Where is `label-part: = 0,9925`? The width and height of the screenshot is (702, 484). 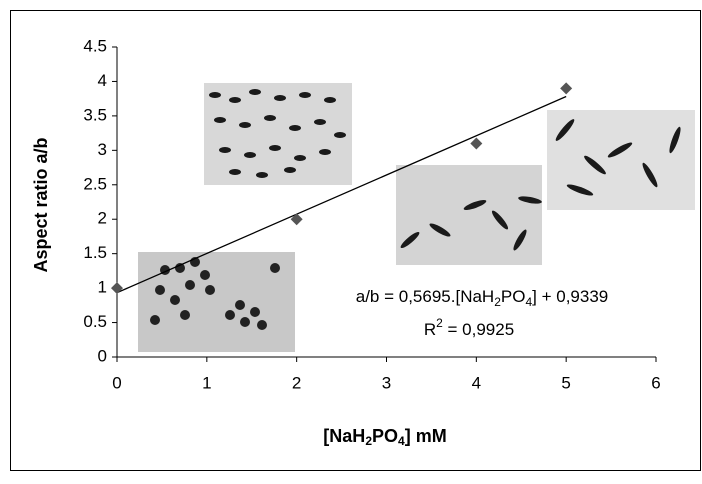 label-part: = 0,9925 is located at coordinates (478, 329).